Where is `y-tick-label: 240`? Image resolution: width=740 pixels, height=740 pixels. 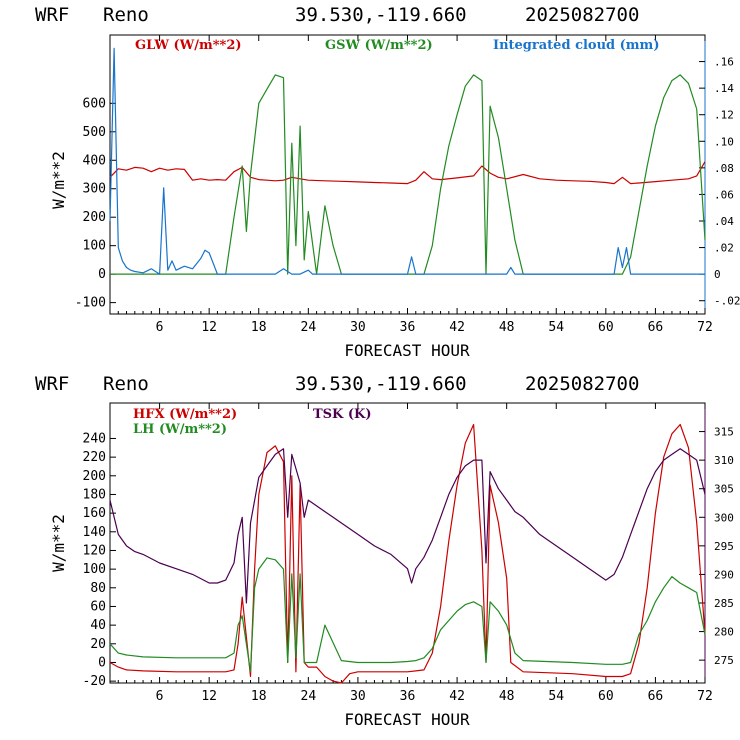
y-tick-label: 240 is located at coordinates (94, 438).